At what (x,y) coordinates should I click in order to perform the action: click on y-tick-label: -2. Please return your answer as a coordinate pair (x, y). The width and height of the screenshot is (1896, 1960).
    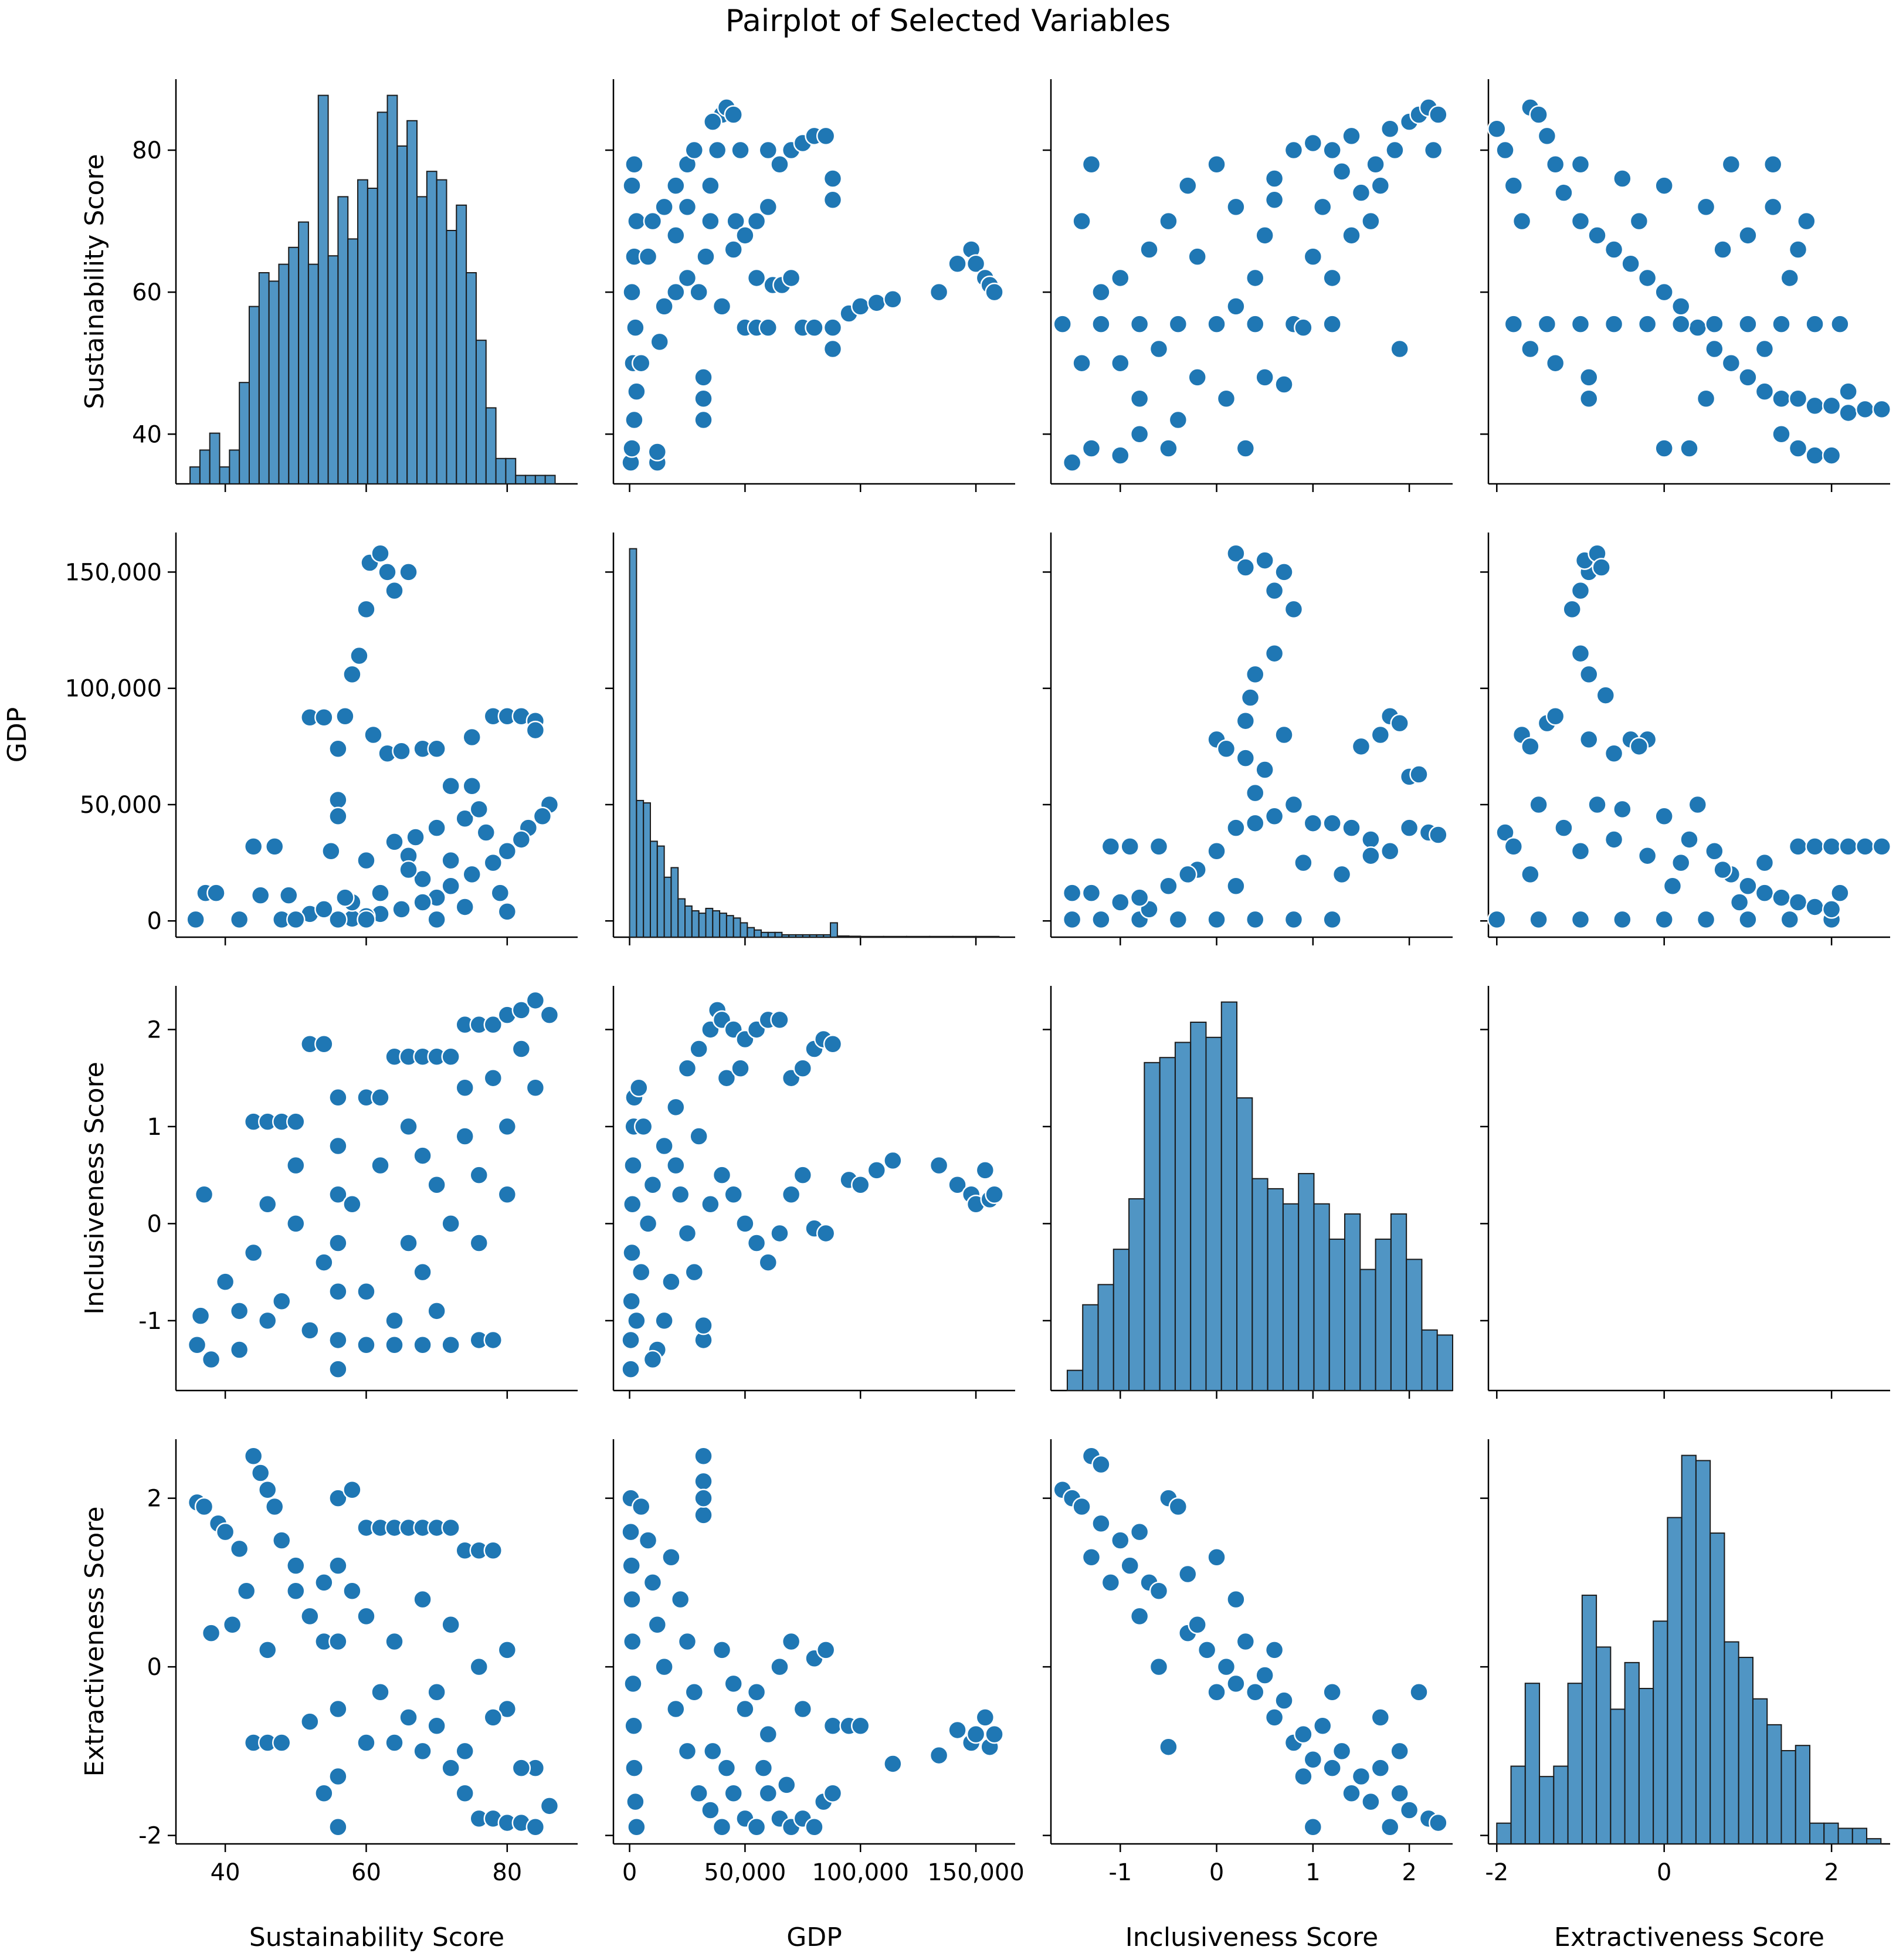
    Looking at the image, I should click on (150, 1836).